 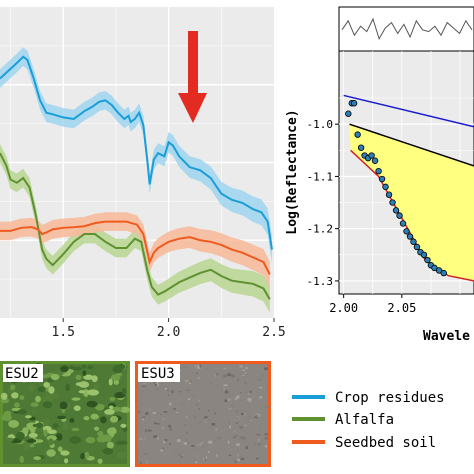 What do you see at coordinates (385, 443) in the screenshot?
I see `legend-label-seedbed-soil: Seedbed soil` at bounding box center [385, 443].